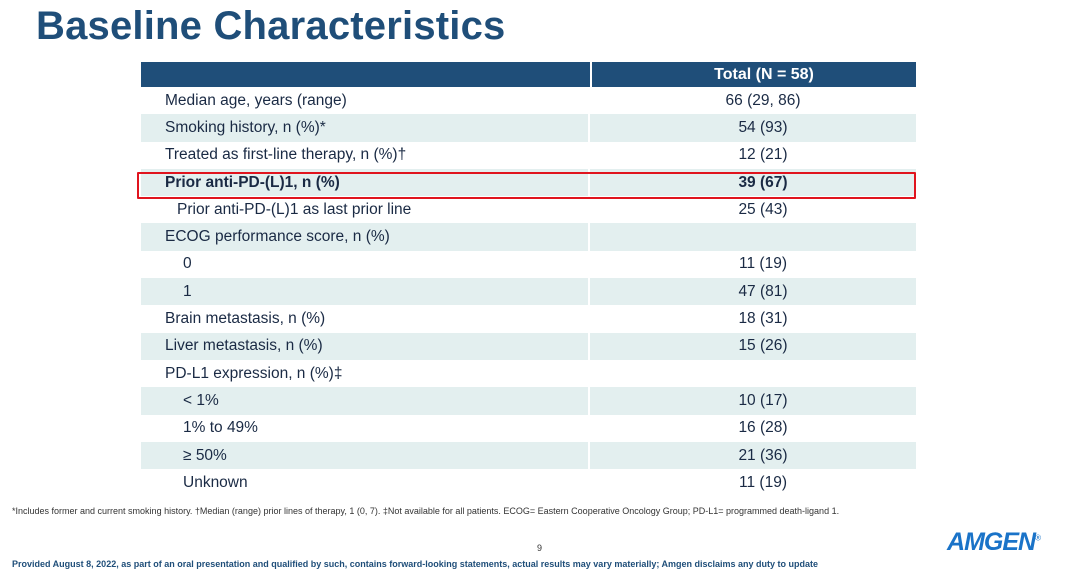 This screenshot has height=585, width=1080. What do you see at coordinates (540, 548) in the screenshot?
I see `page-number: 9` at bounding box center [540, 548].